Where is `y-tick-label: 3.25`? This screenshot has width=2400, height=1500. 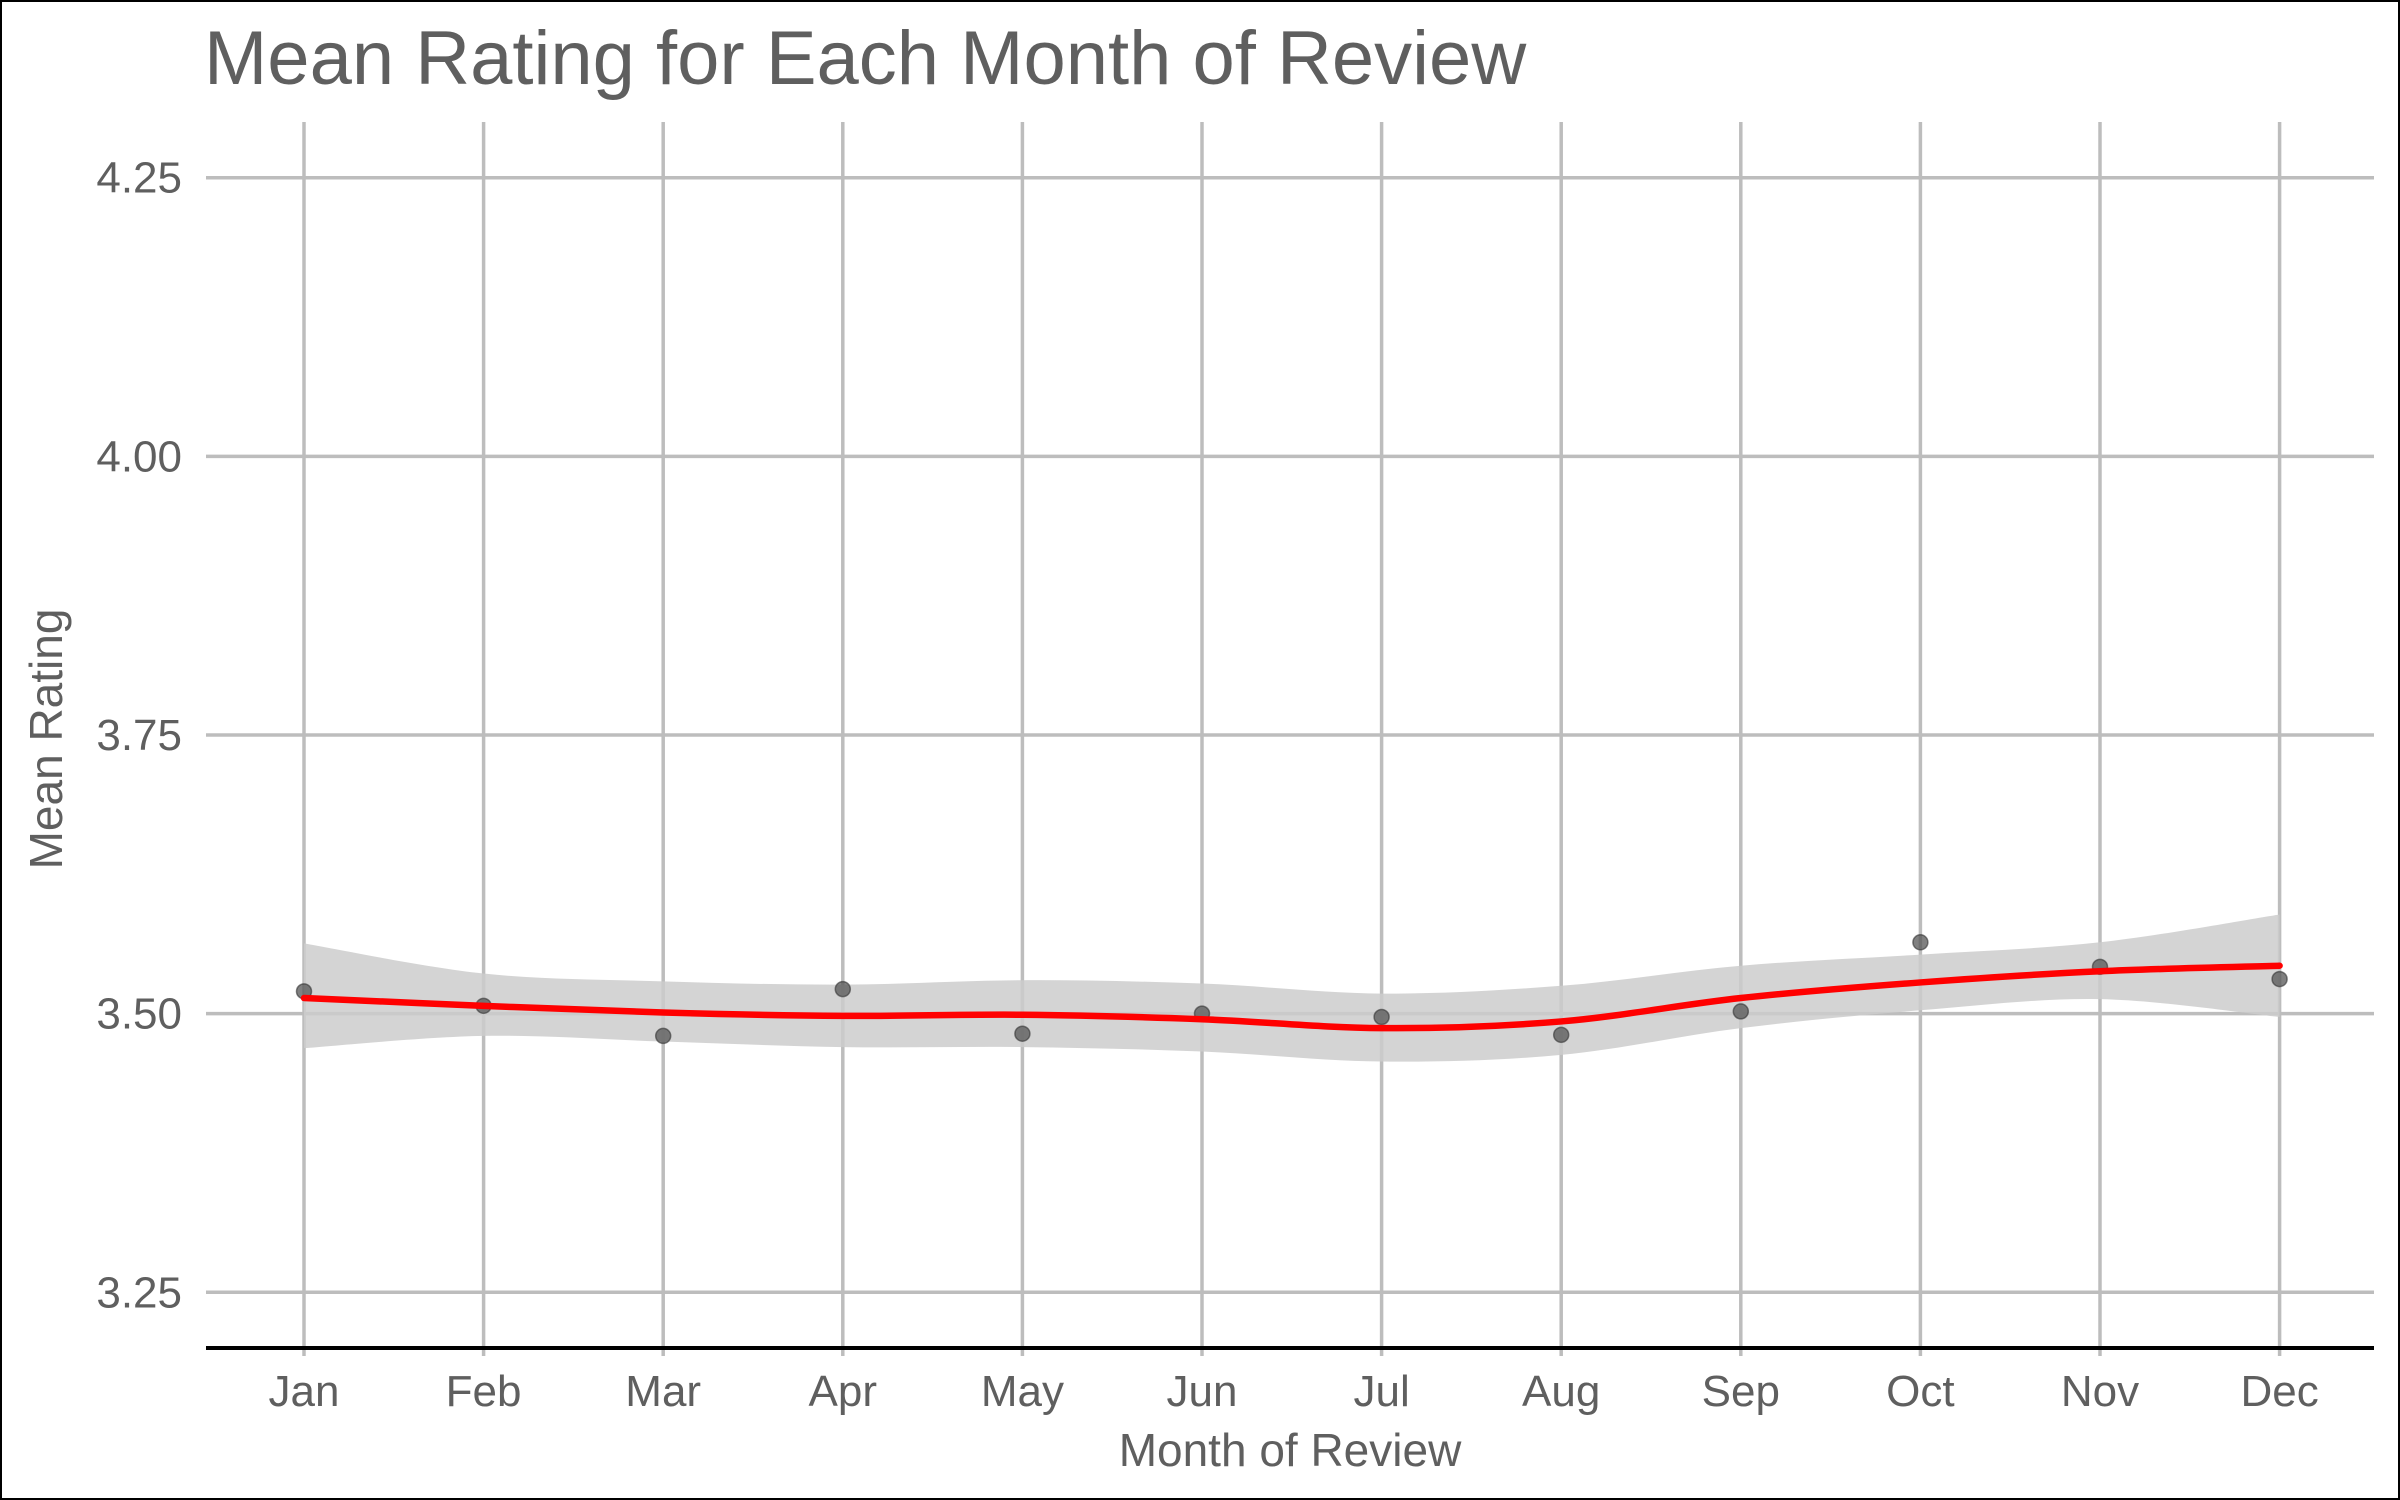
y-tick-label: 3.25 is located at coordinates (139, 1292).